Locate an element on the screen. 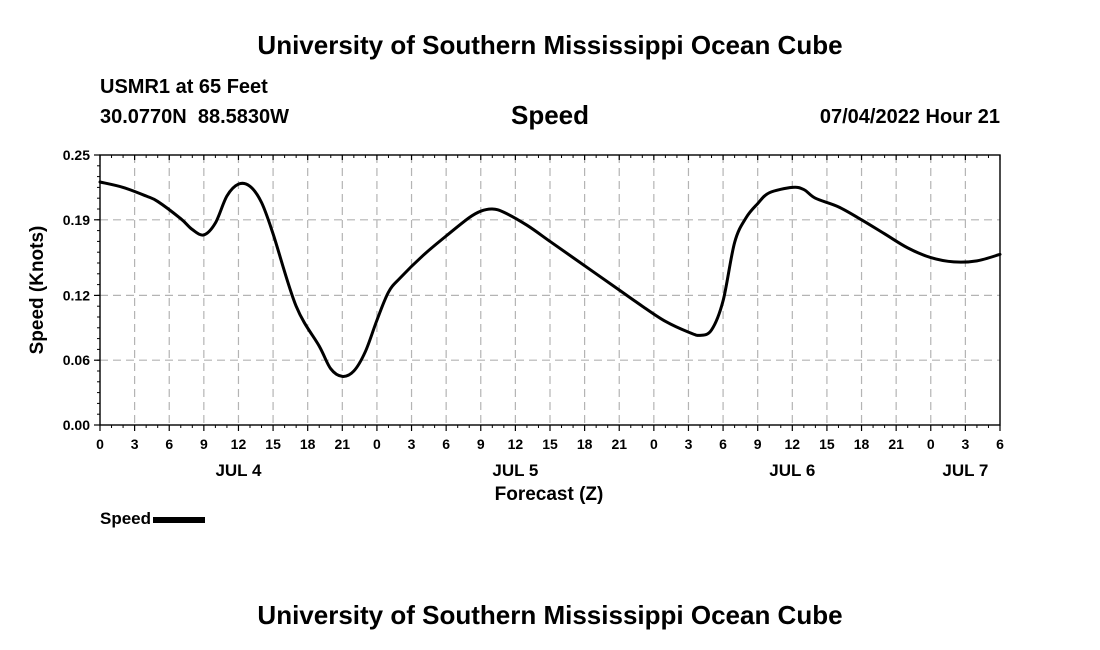 This screenshot has width=1100, height=650. day-label: JUL 5 is located at coordinates (515, 470).